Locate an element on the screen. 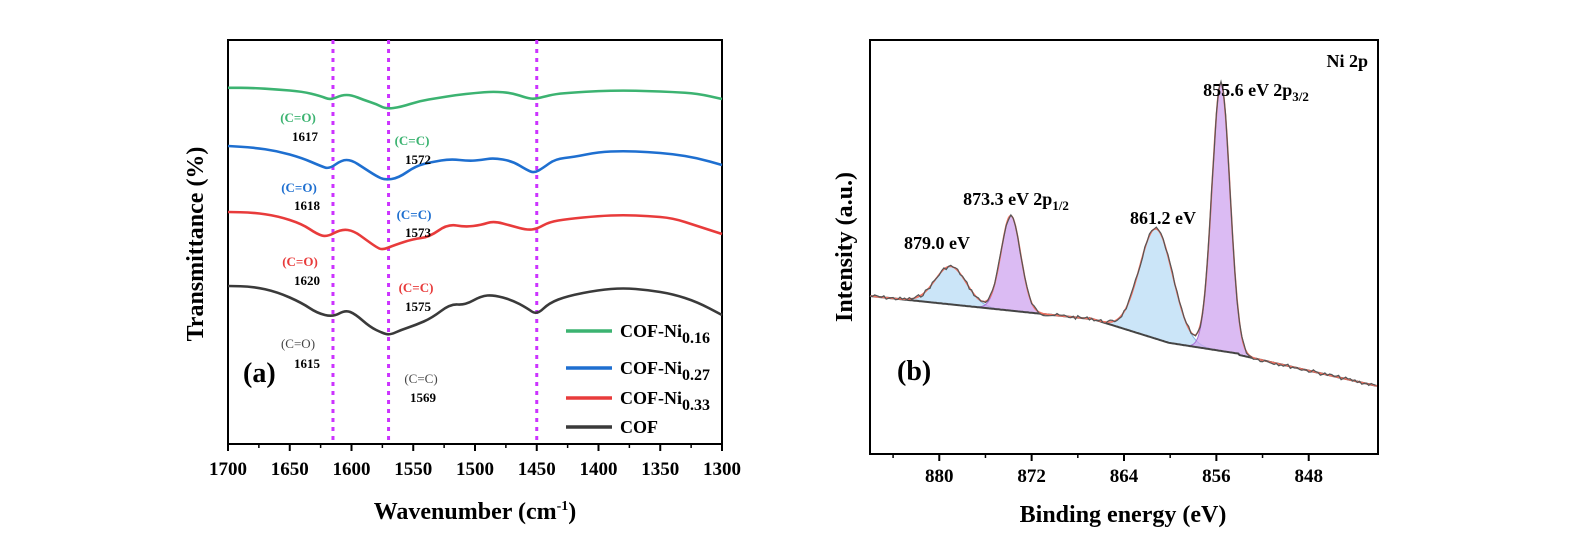 The image size is (1577, 543). series-group-a is located at coordinates (475, 211).